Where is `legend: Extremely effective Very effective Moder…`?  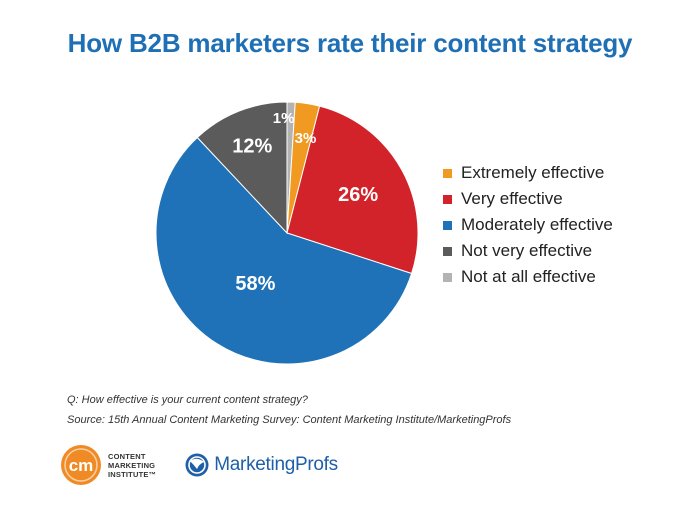
legend: Extremely effective Very effective Moder… is located at coordinates (528, 225).